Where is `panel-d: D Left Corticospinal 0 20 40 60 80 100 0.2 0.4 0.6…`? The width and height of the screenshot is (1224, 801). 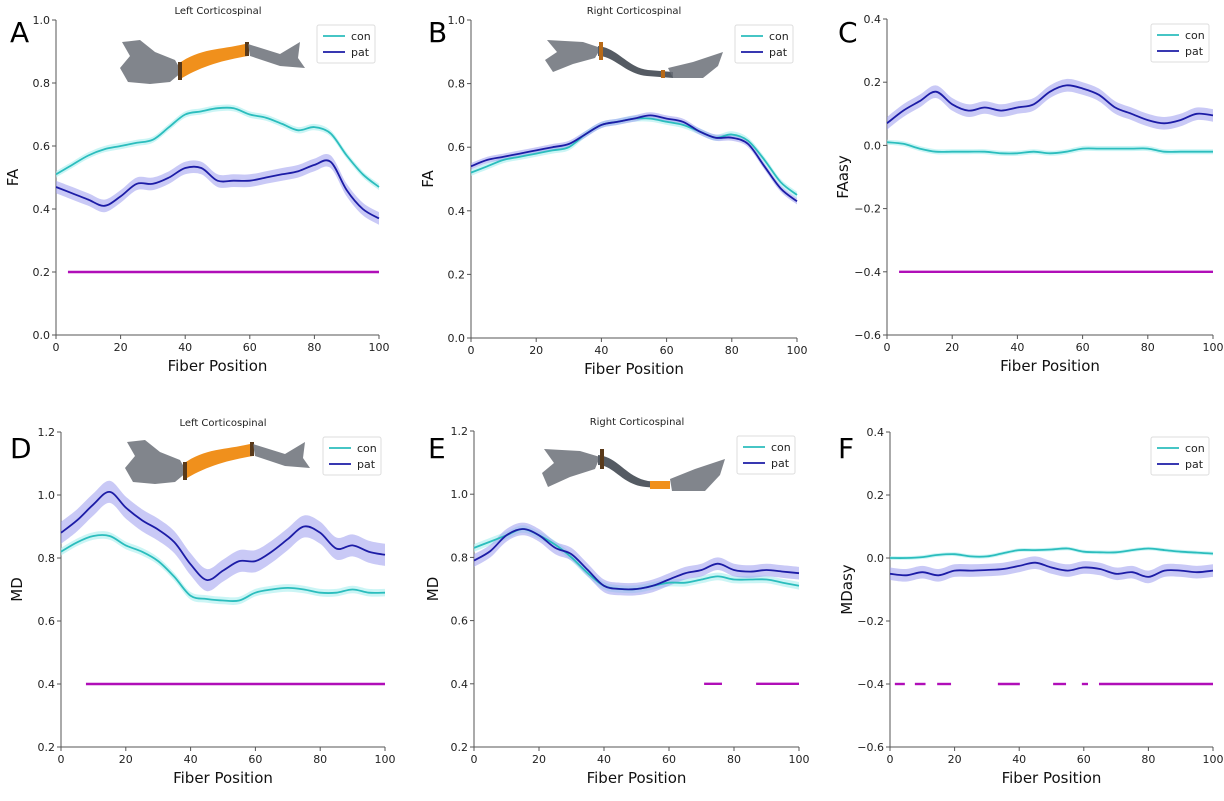 panel-d: D Left Corticospinal 0 20 40 60 80 100 0.2 0.4 0.6… is located at coordinates (202, 602).